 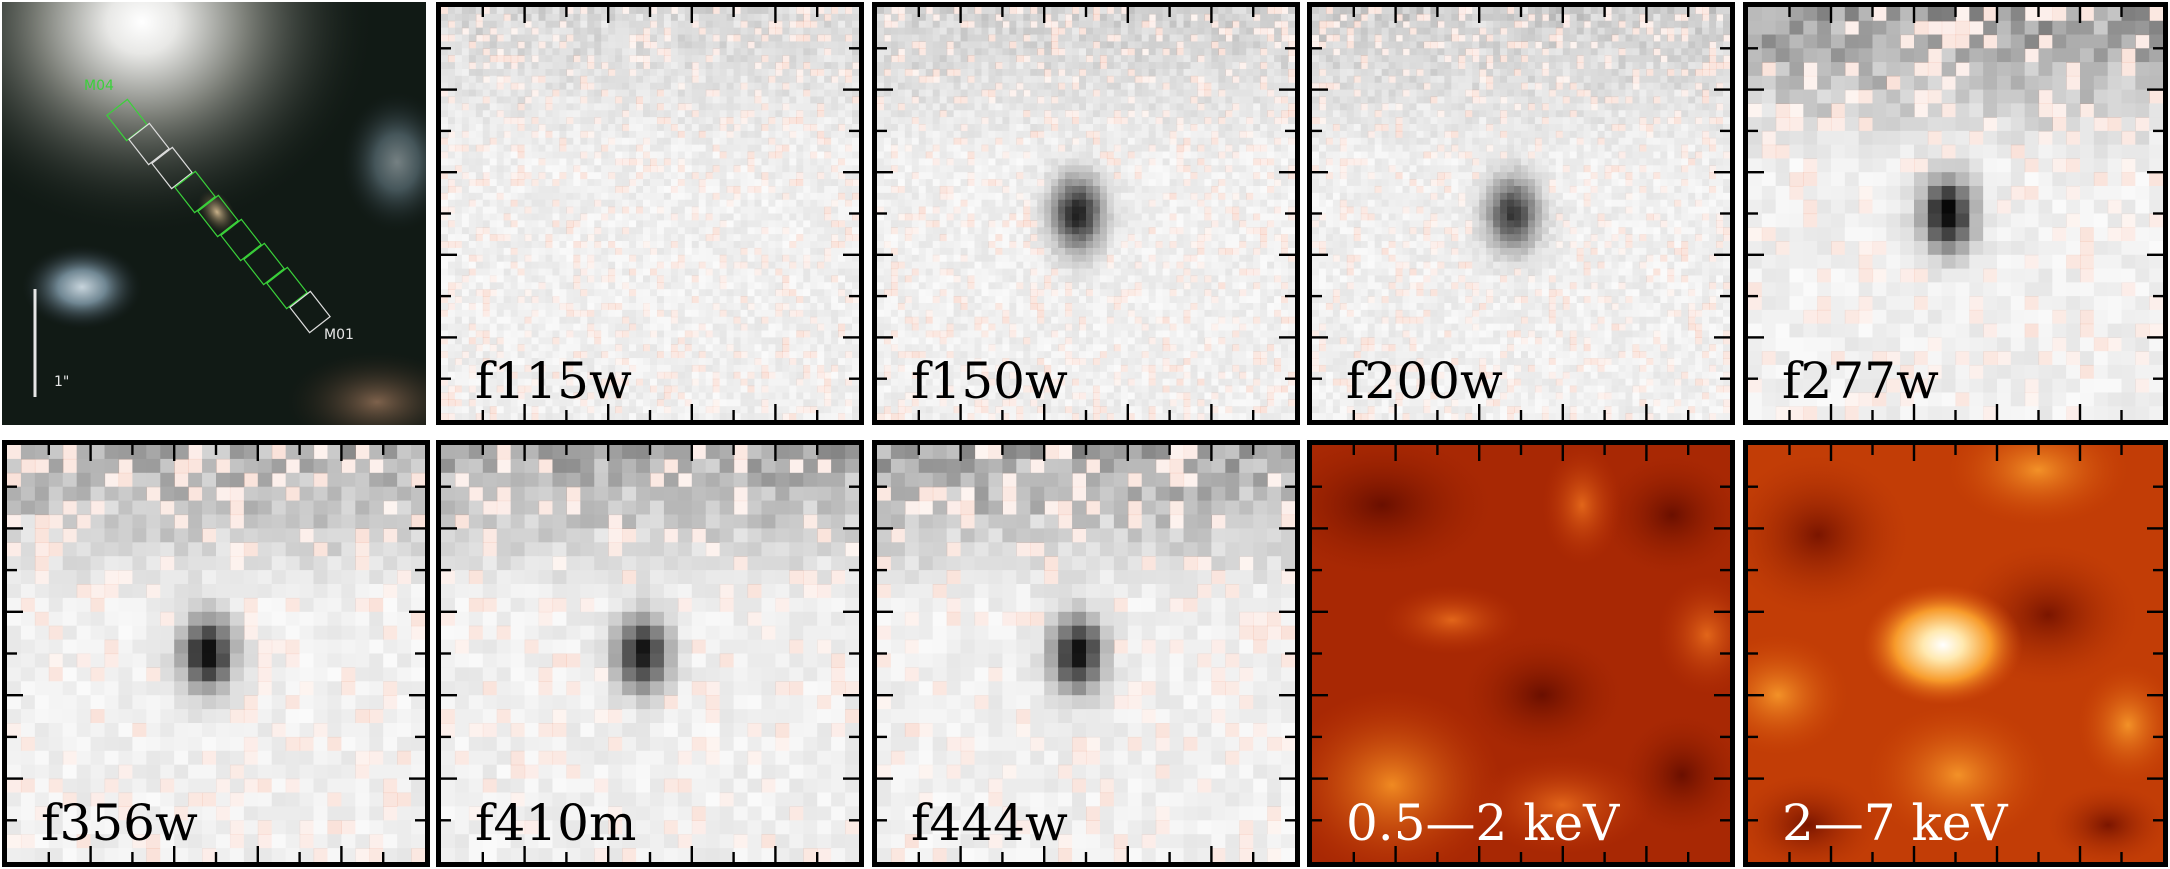 I want to click on panel-xray-hard: 2—7 keV, so click(x=1955, y=653).